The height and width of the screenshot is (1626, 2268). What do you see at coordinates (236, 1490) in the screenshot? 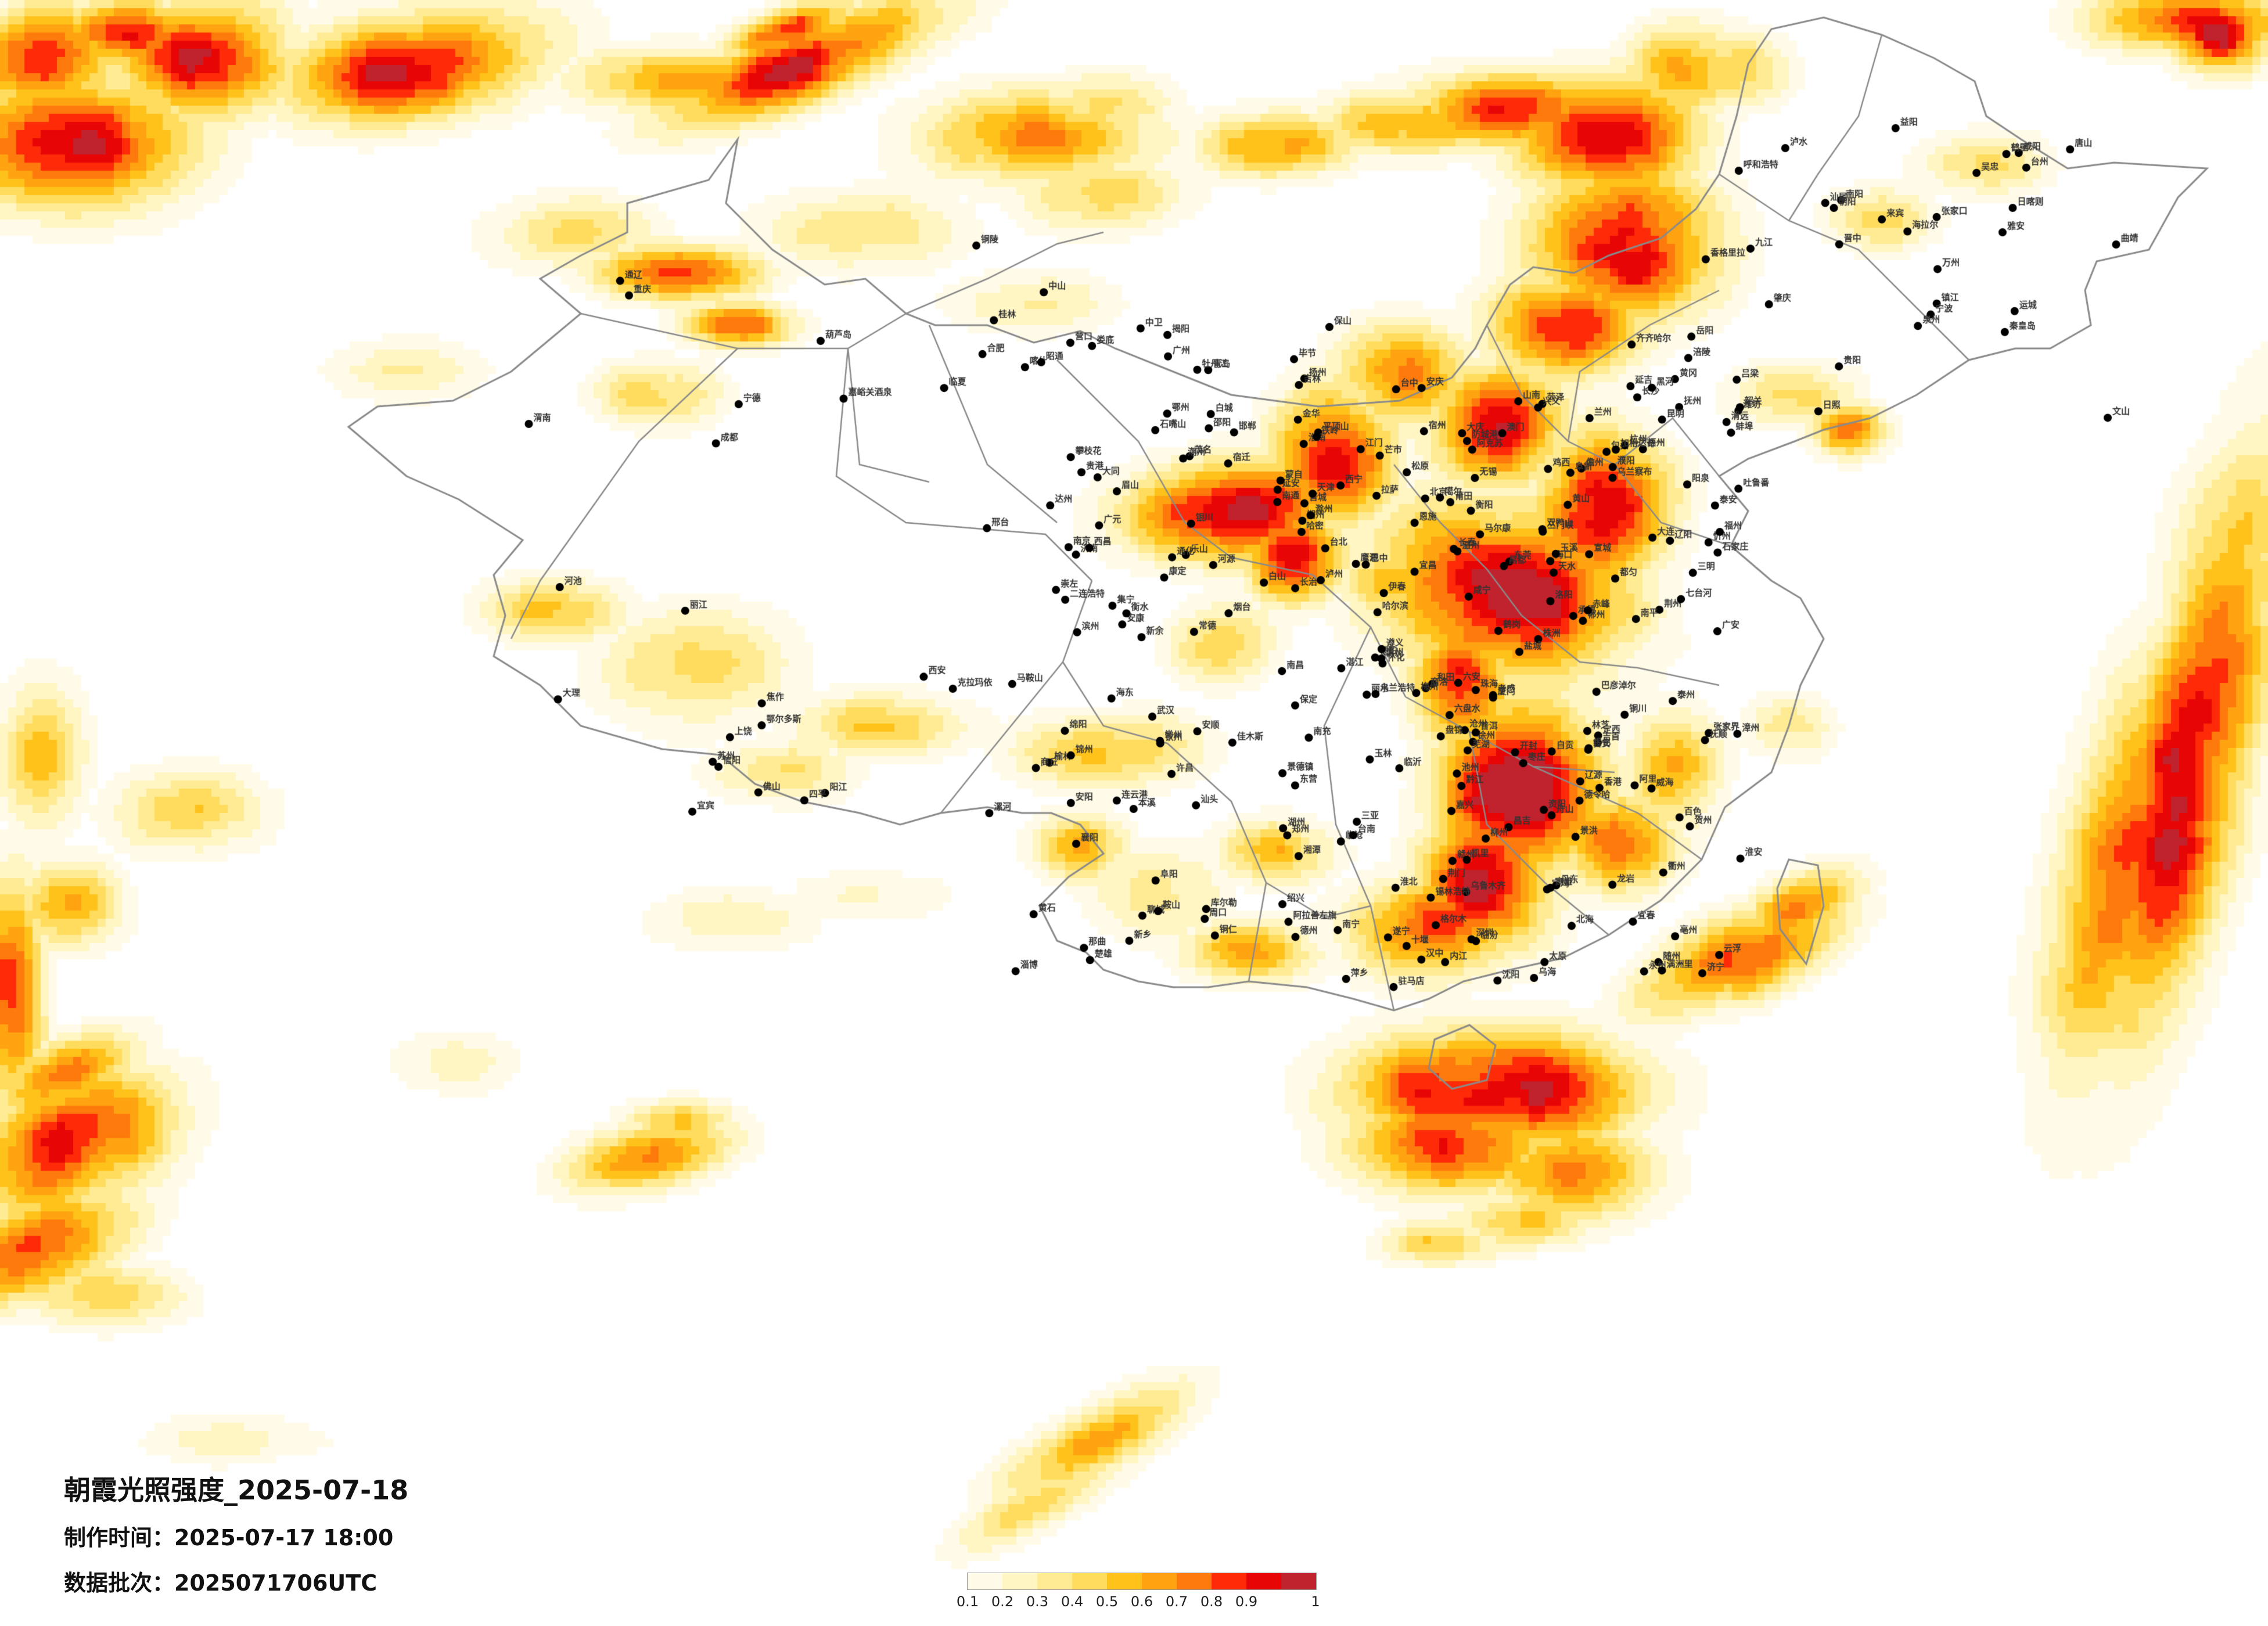
I see `map-title: 朝霞光照强度_2025-07-18` at bounding box center [236, 1490].